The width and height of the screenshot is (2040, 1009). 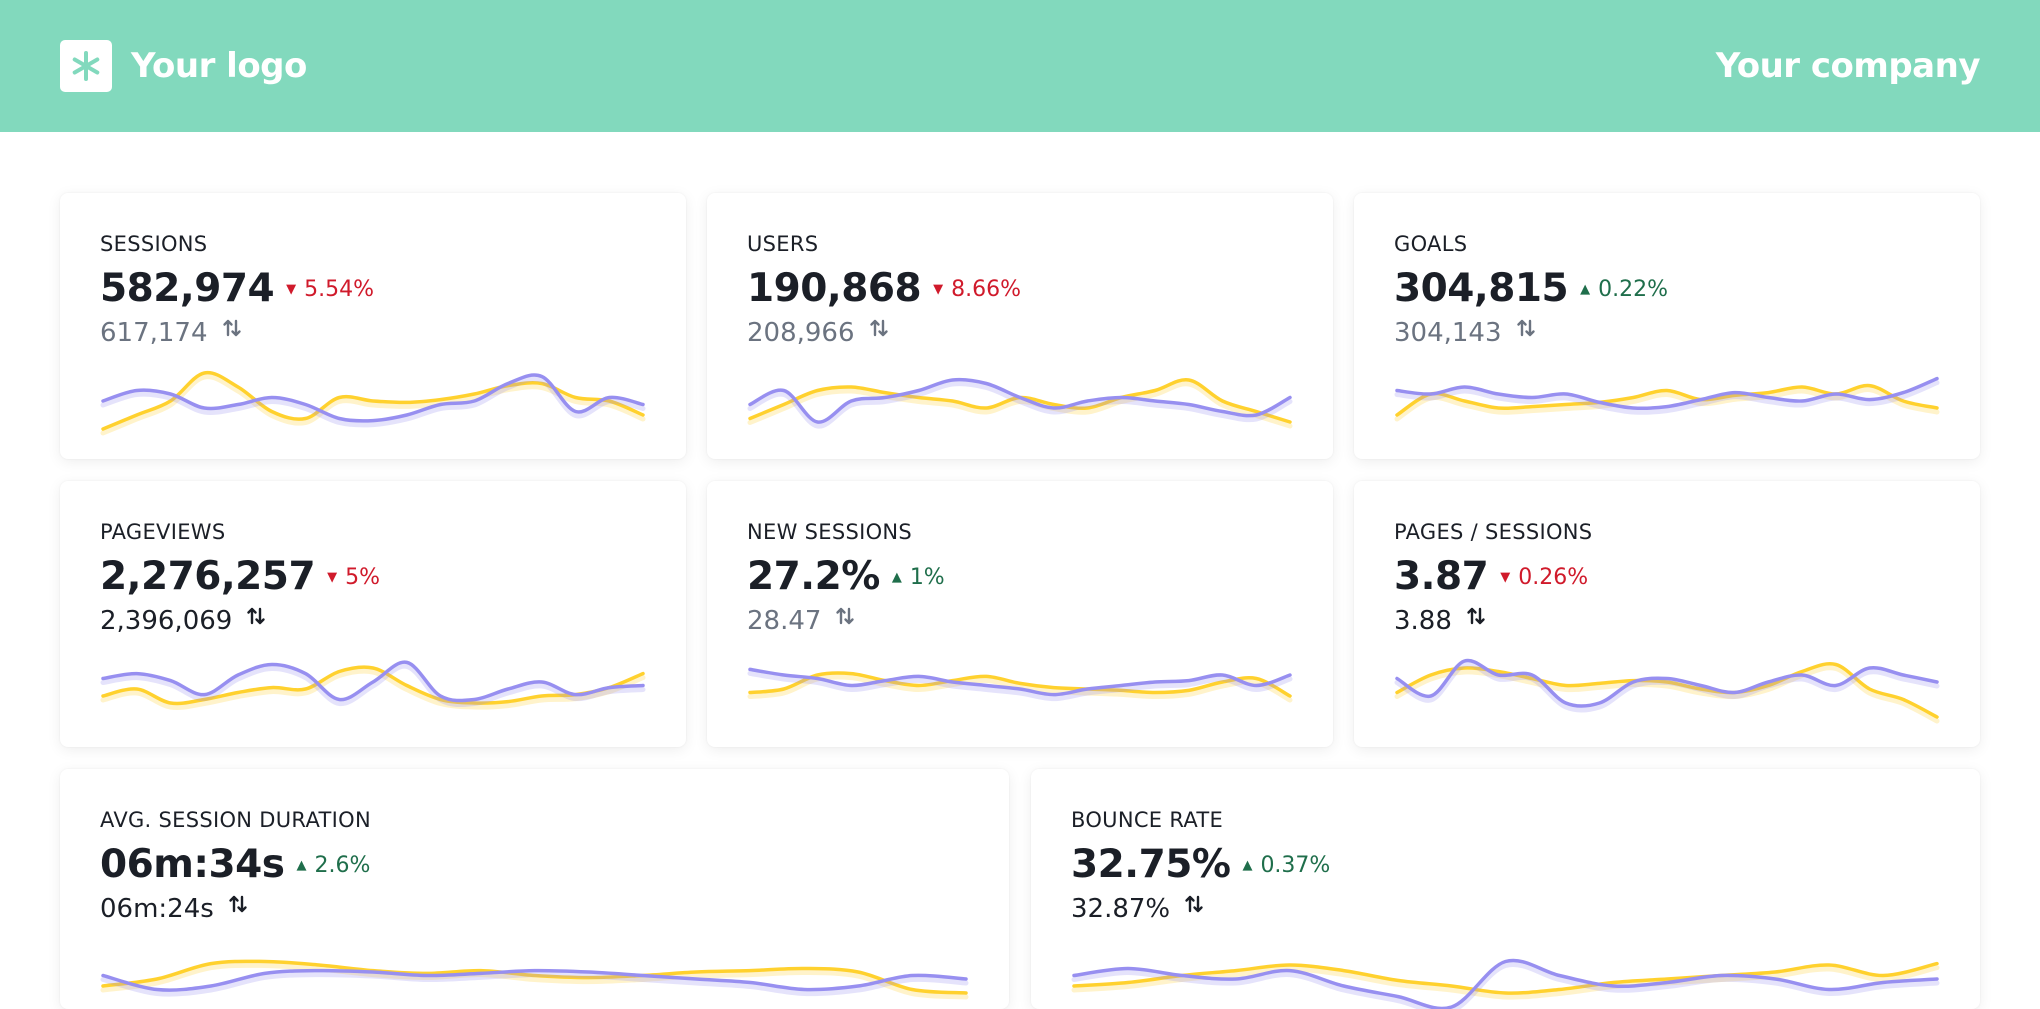 I want to click on metric-value-row: 27.2% ▲ 1%, so click(x=846, y=577).